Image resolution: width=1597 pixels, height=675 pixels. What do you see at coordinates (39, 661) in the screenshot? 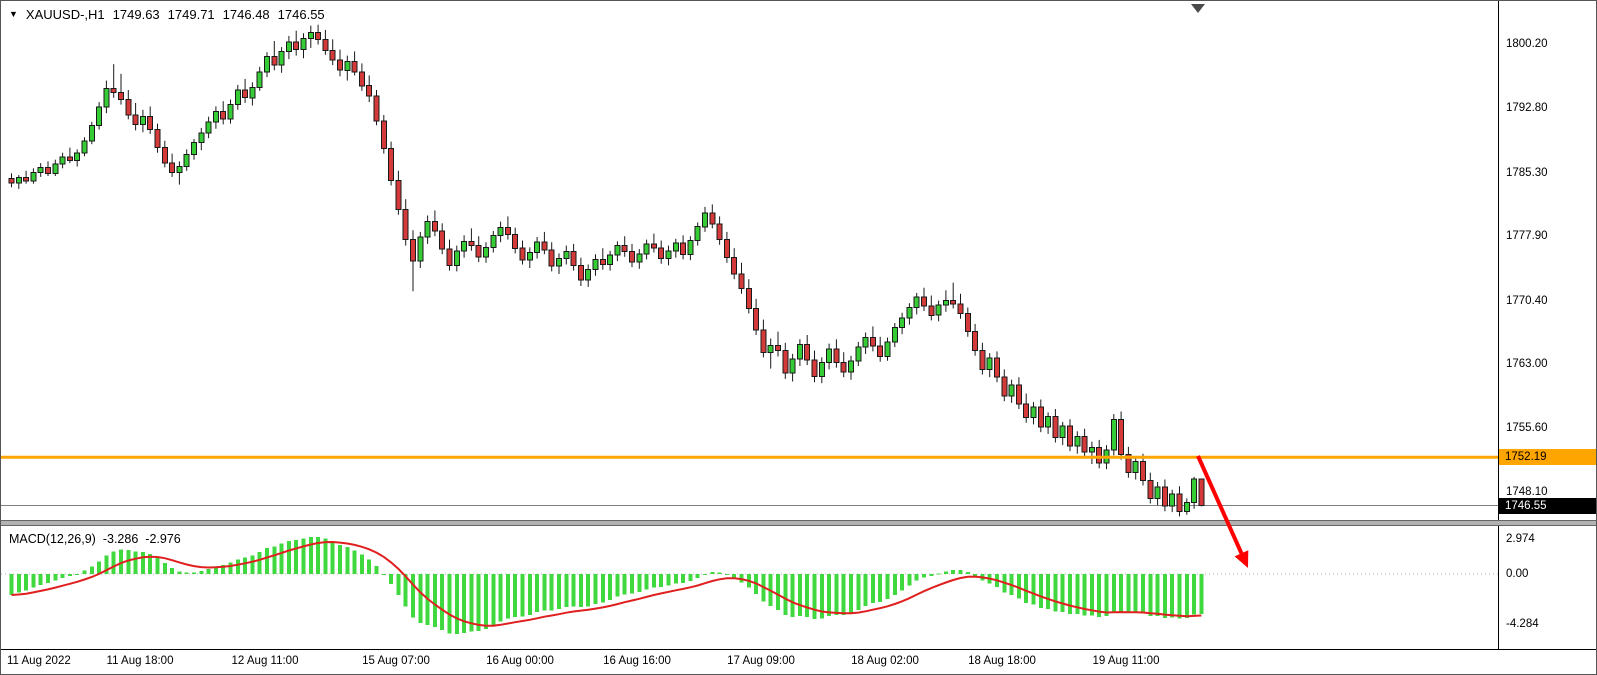
I see `time-axis-label: 11 Aug 2022` at bounding box center [39, 661].